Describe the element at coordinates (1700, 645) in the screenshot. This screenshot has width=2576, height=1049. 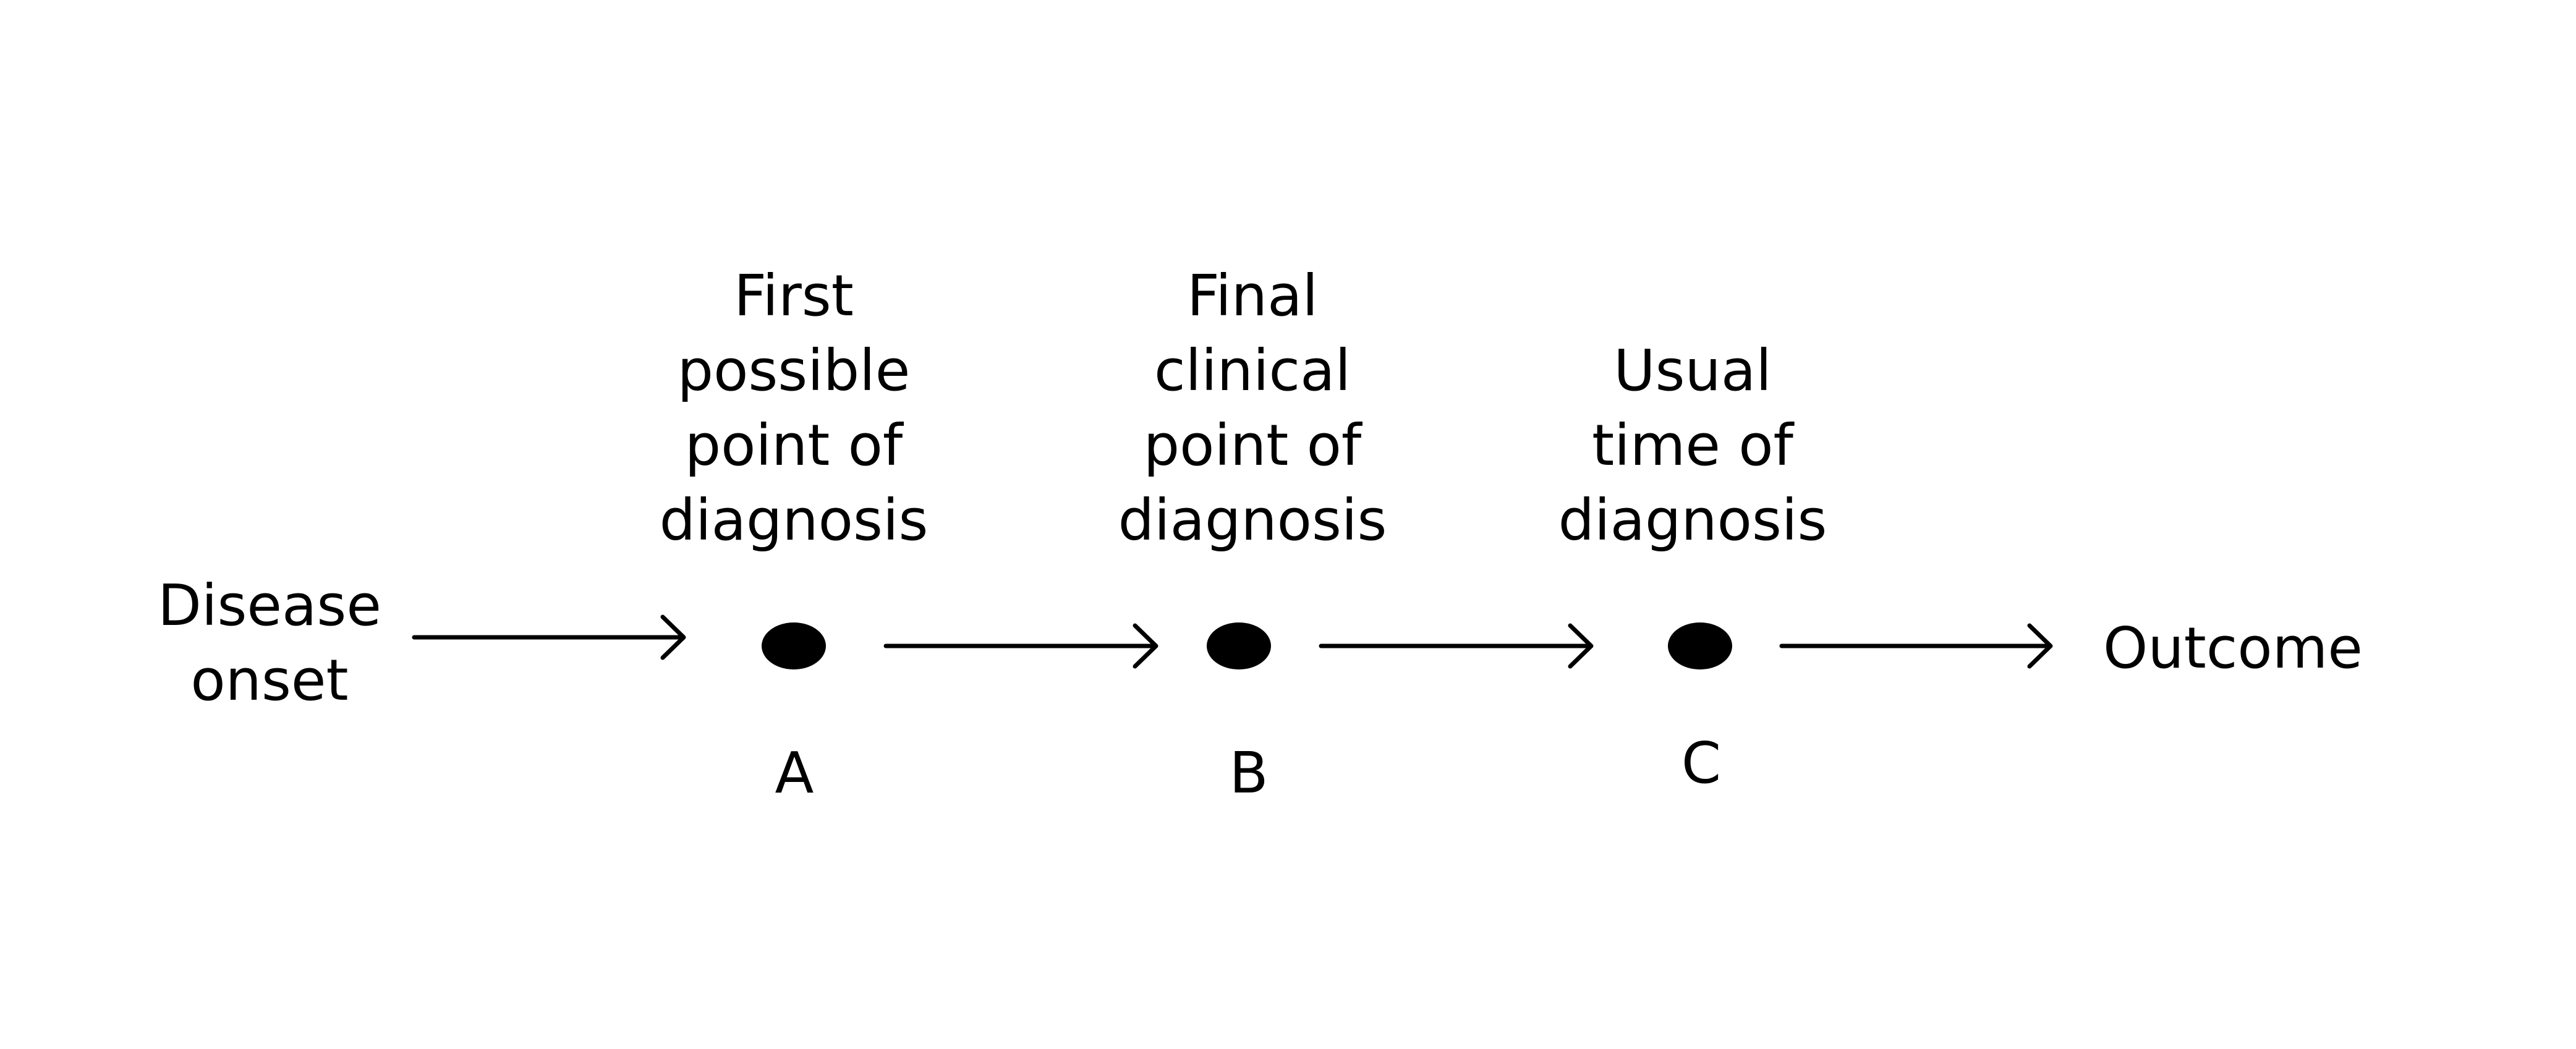
I see `point-c-dot` at that location.